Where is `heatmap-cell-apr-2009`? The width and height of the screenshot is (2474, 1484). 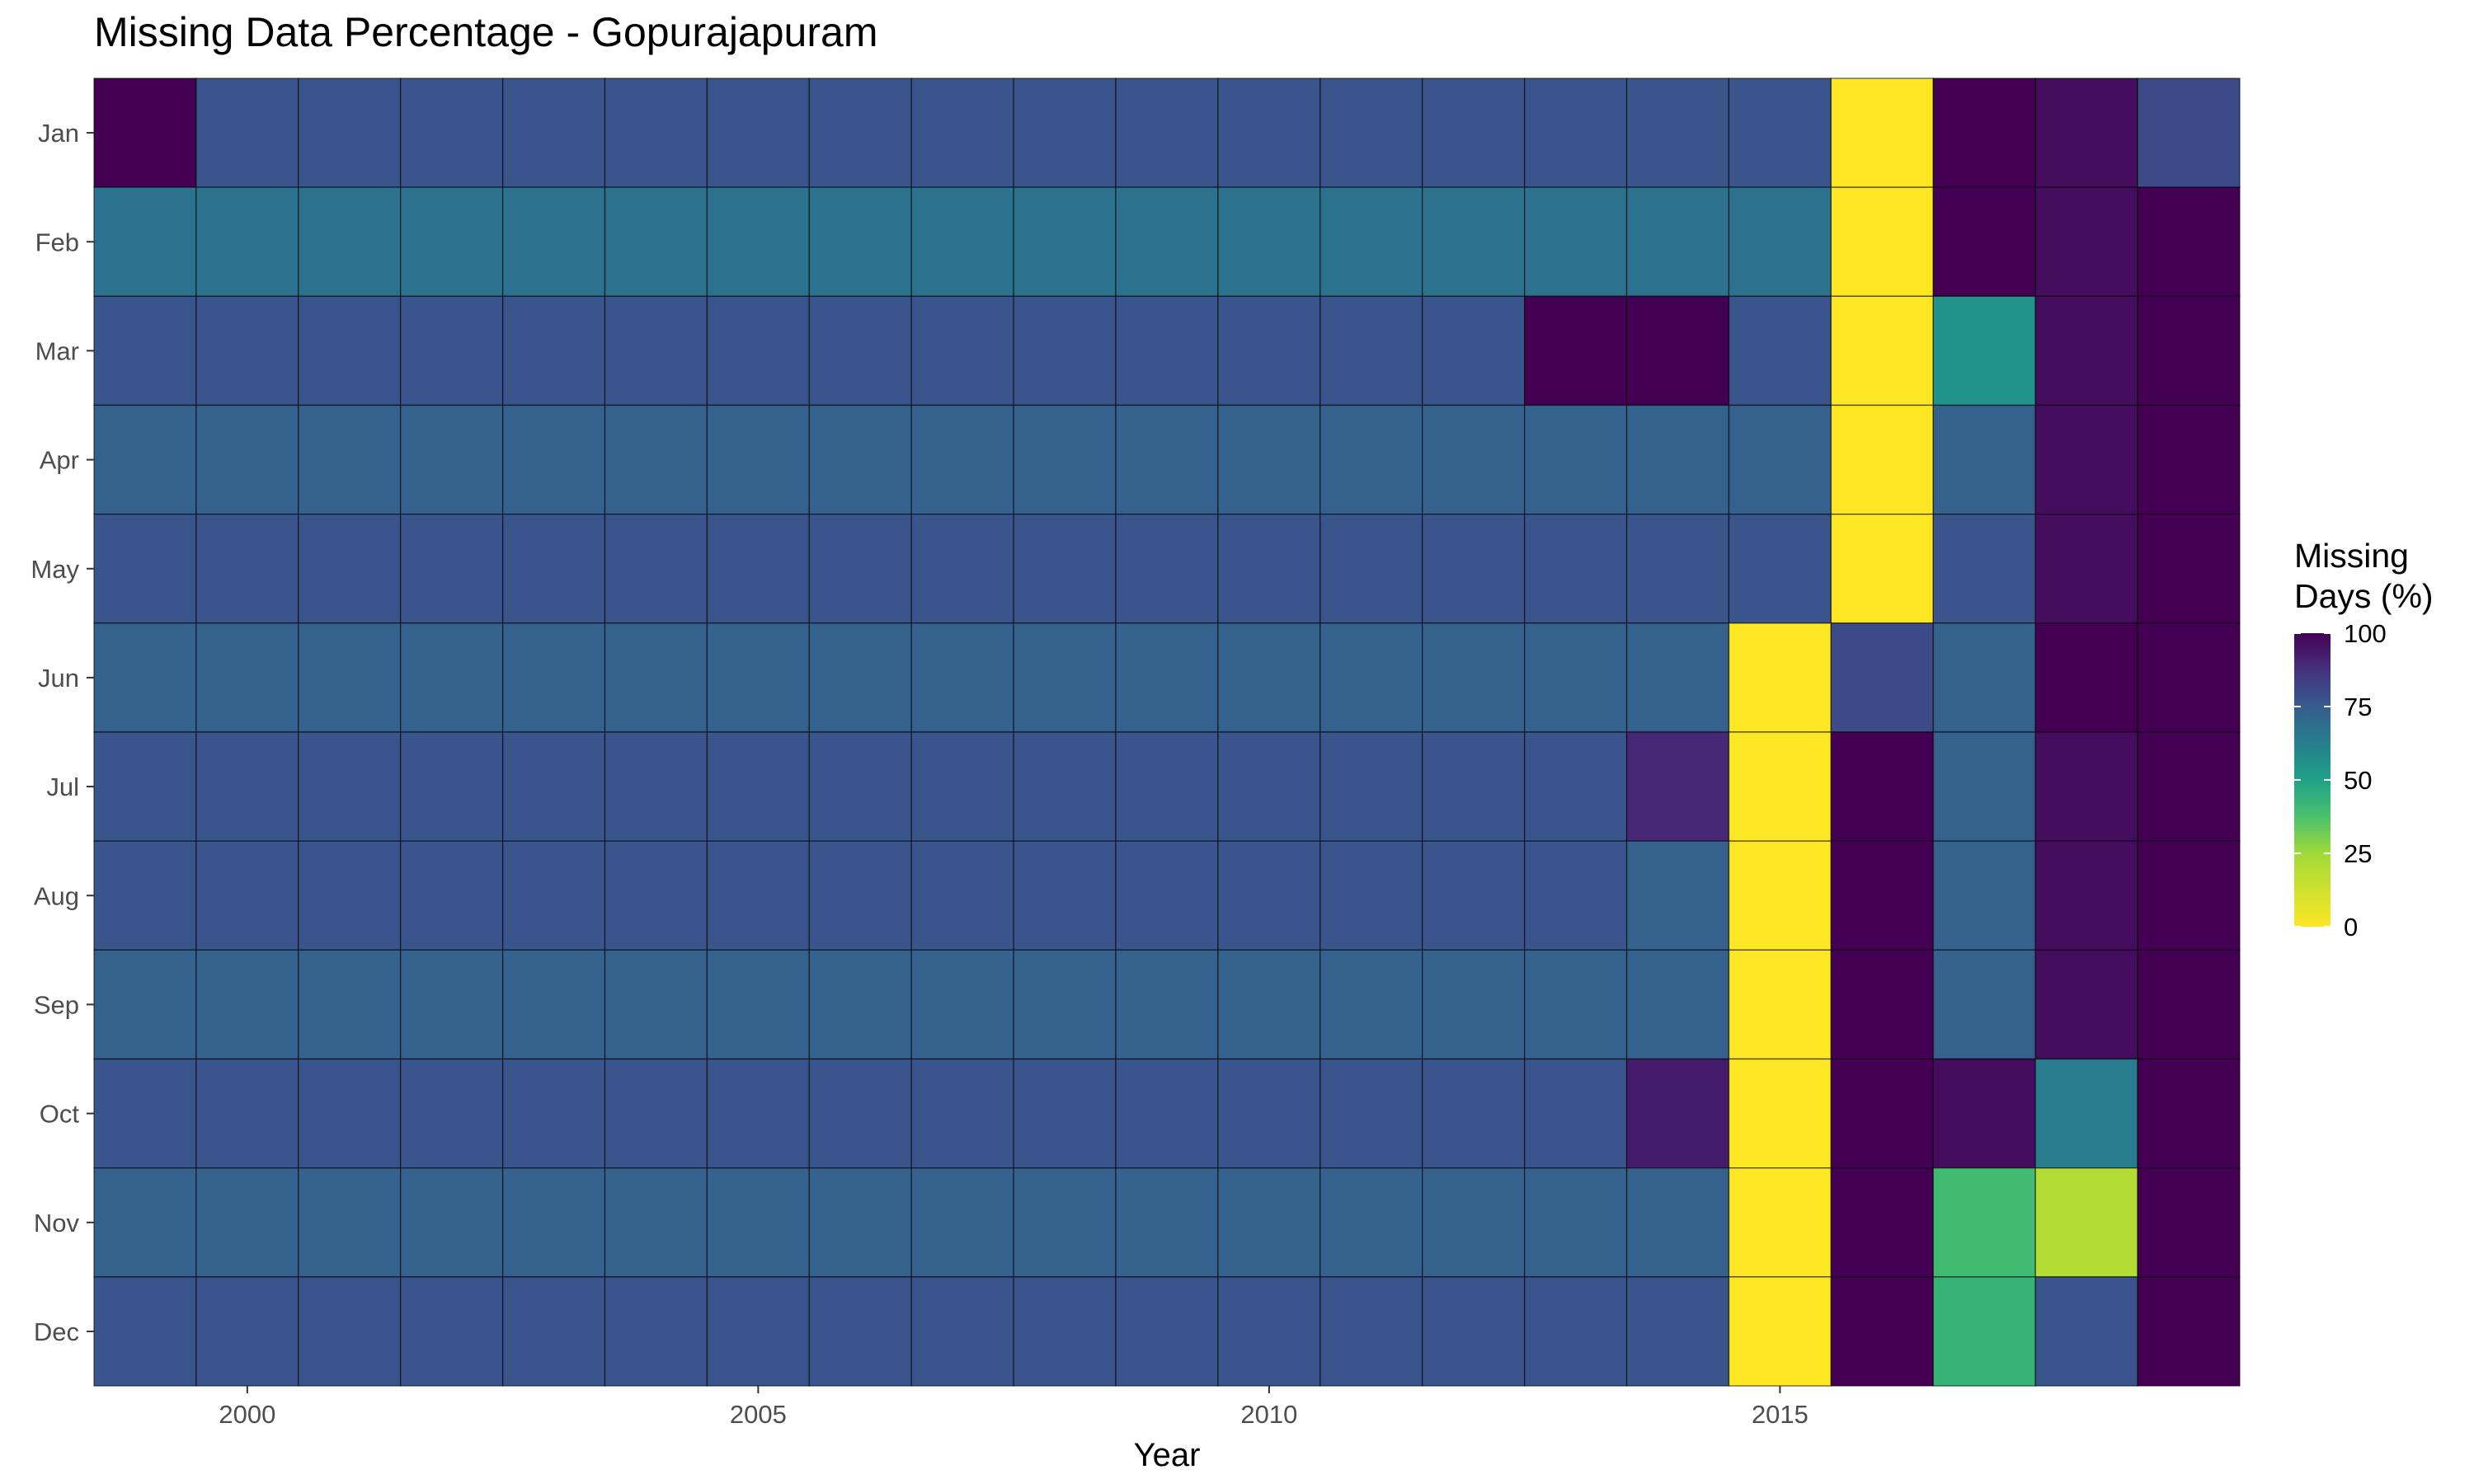 heatmap-cell-apr-2009 is located at coordinates (1167, 459).